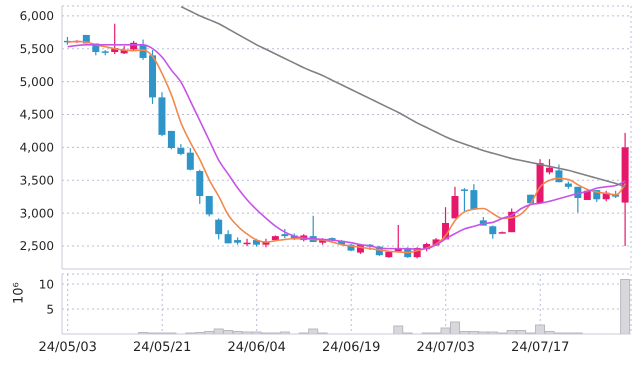  What do you see at coordinates (19, 293) in the screenshot?
I see `y-axis-title: 10⁶` at bounding box center [19, 293].